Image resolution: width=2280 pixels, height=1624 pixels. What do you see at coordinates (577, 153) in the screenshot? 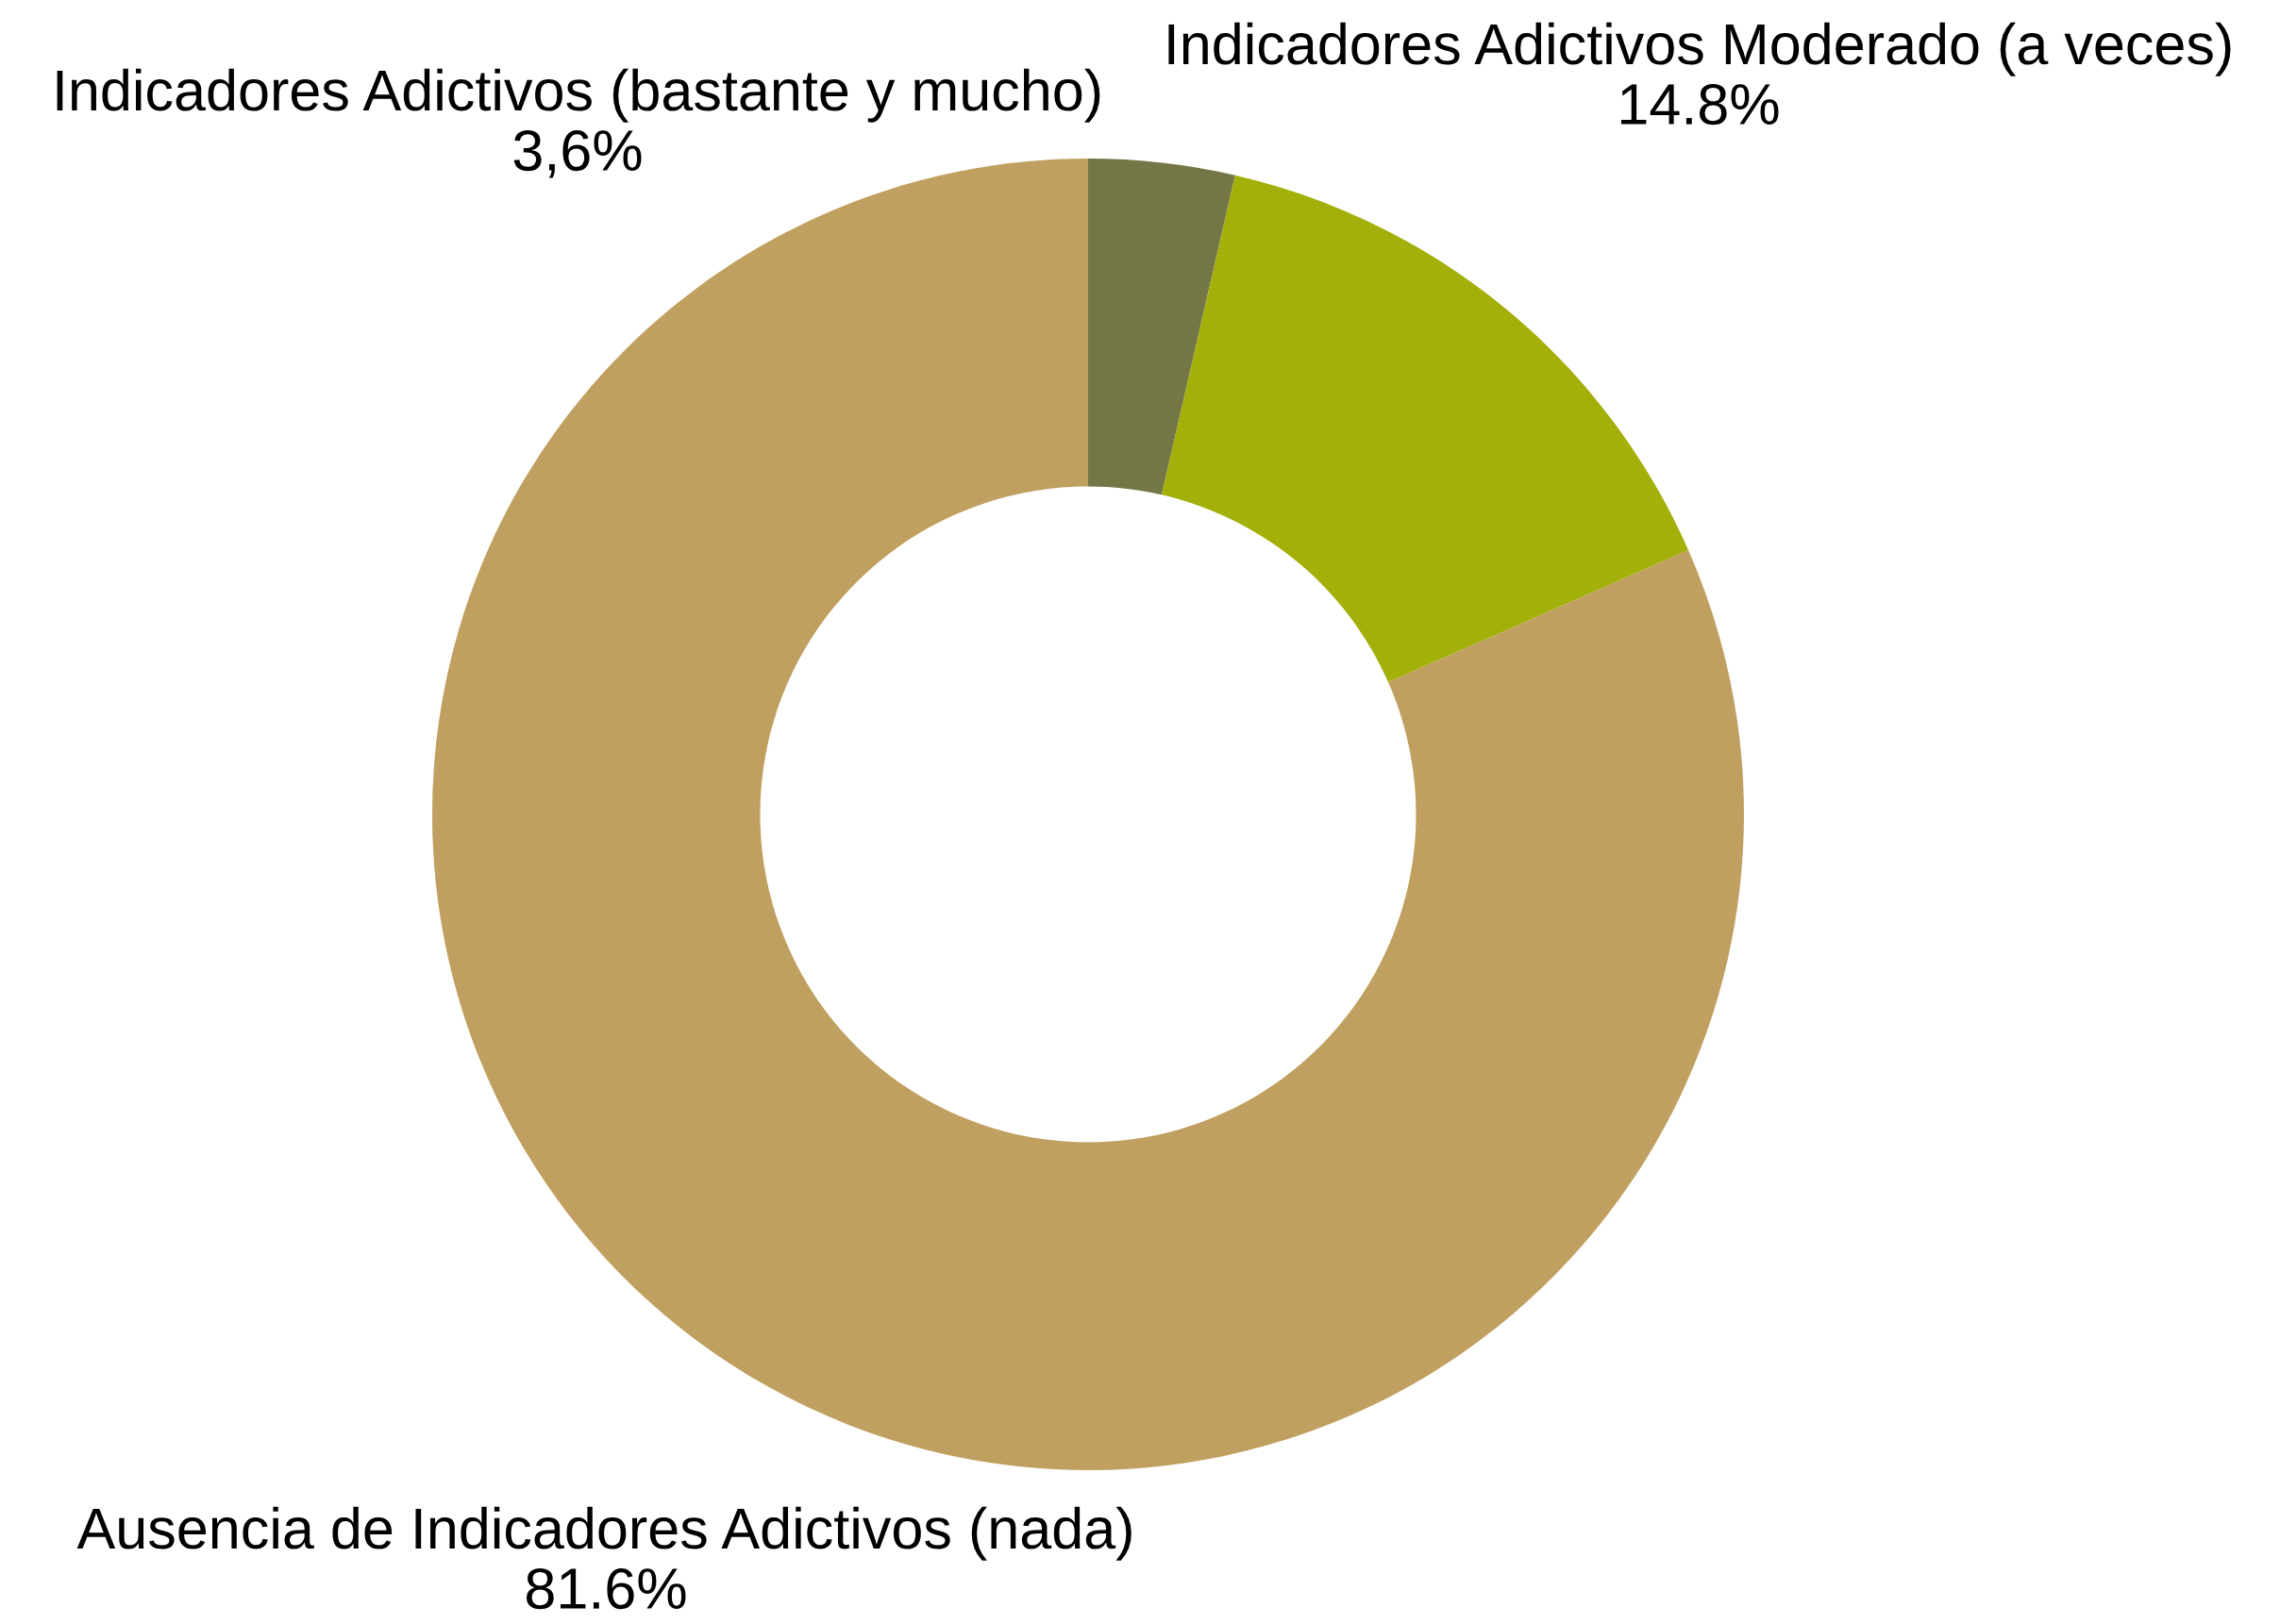
I see `data-label: 3,6%` at bounding box center [577, 153].